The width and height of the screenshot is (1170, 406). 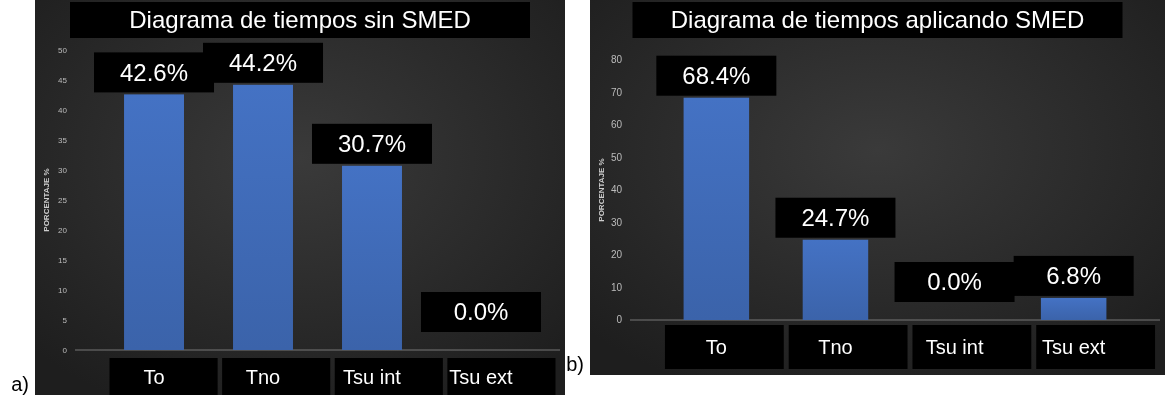 What do you see at coordinates (154, 72) in the screenshot?
I see `data-label: 42.6%` at bounding box center [154, 72].